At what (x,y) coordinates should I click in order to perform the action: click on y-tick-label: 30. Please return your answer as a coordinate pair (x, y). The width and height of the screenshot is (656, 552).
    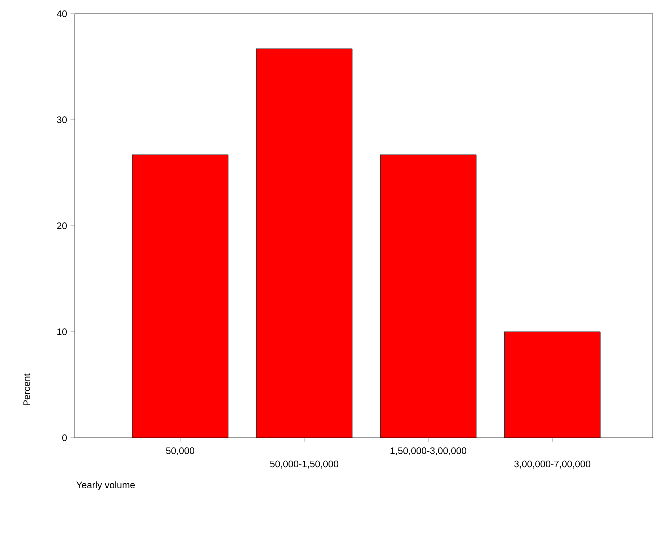
    Looking at the image, I should click on (62, 120).